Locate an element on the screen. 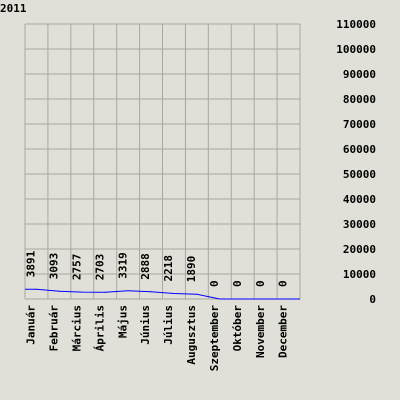 The height and width of the screenshot is (400, 400). x-tick-label: Október is located at coordinates (237, 328).